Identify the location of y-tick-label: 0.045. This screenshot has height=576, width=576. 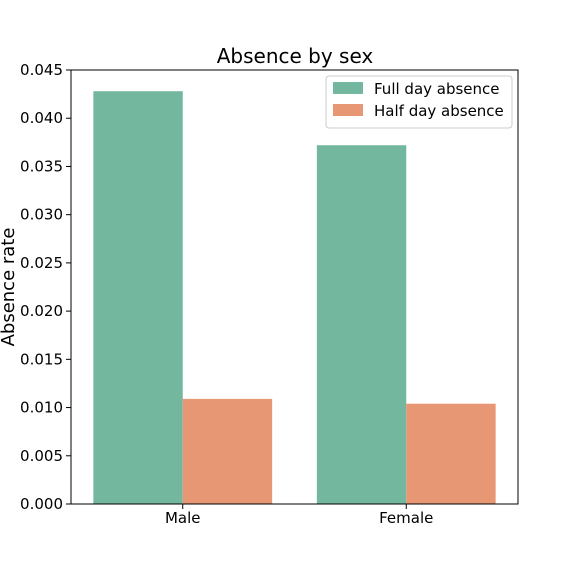
(41, 70).